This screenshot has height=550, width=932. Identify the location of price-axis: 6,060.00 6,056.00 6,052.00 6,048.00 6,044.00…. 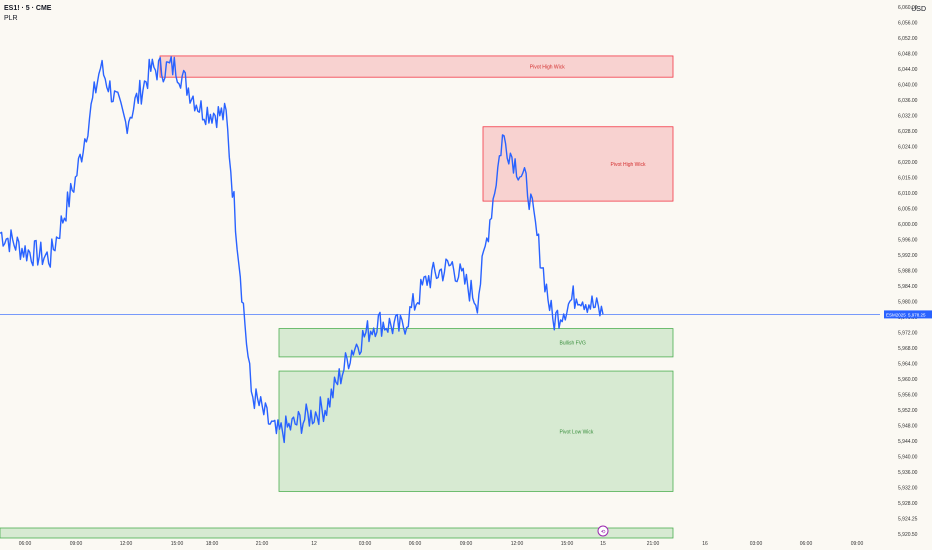
(908, 271).